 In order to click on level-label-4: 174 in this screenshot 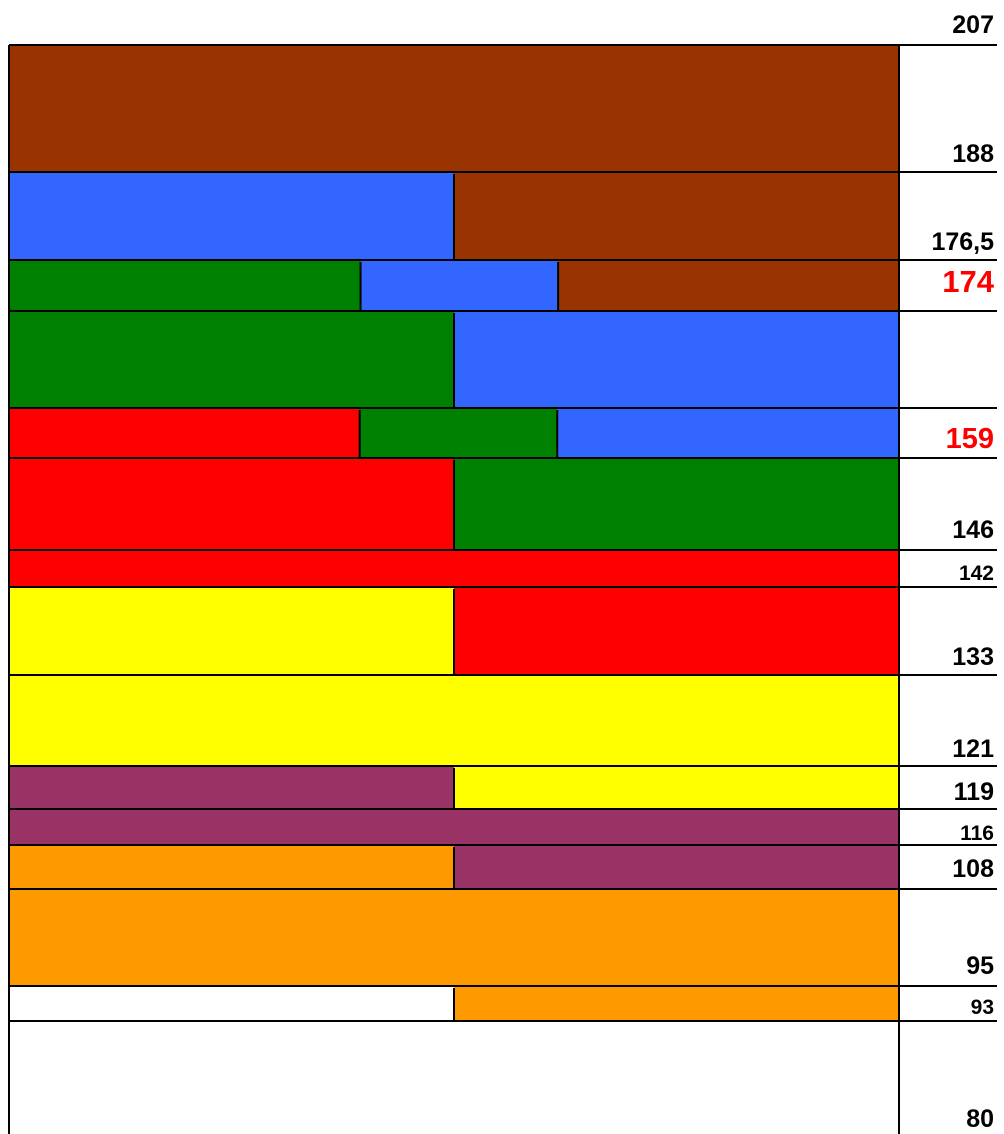, I will do `click(968, 281)`.